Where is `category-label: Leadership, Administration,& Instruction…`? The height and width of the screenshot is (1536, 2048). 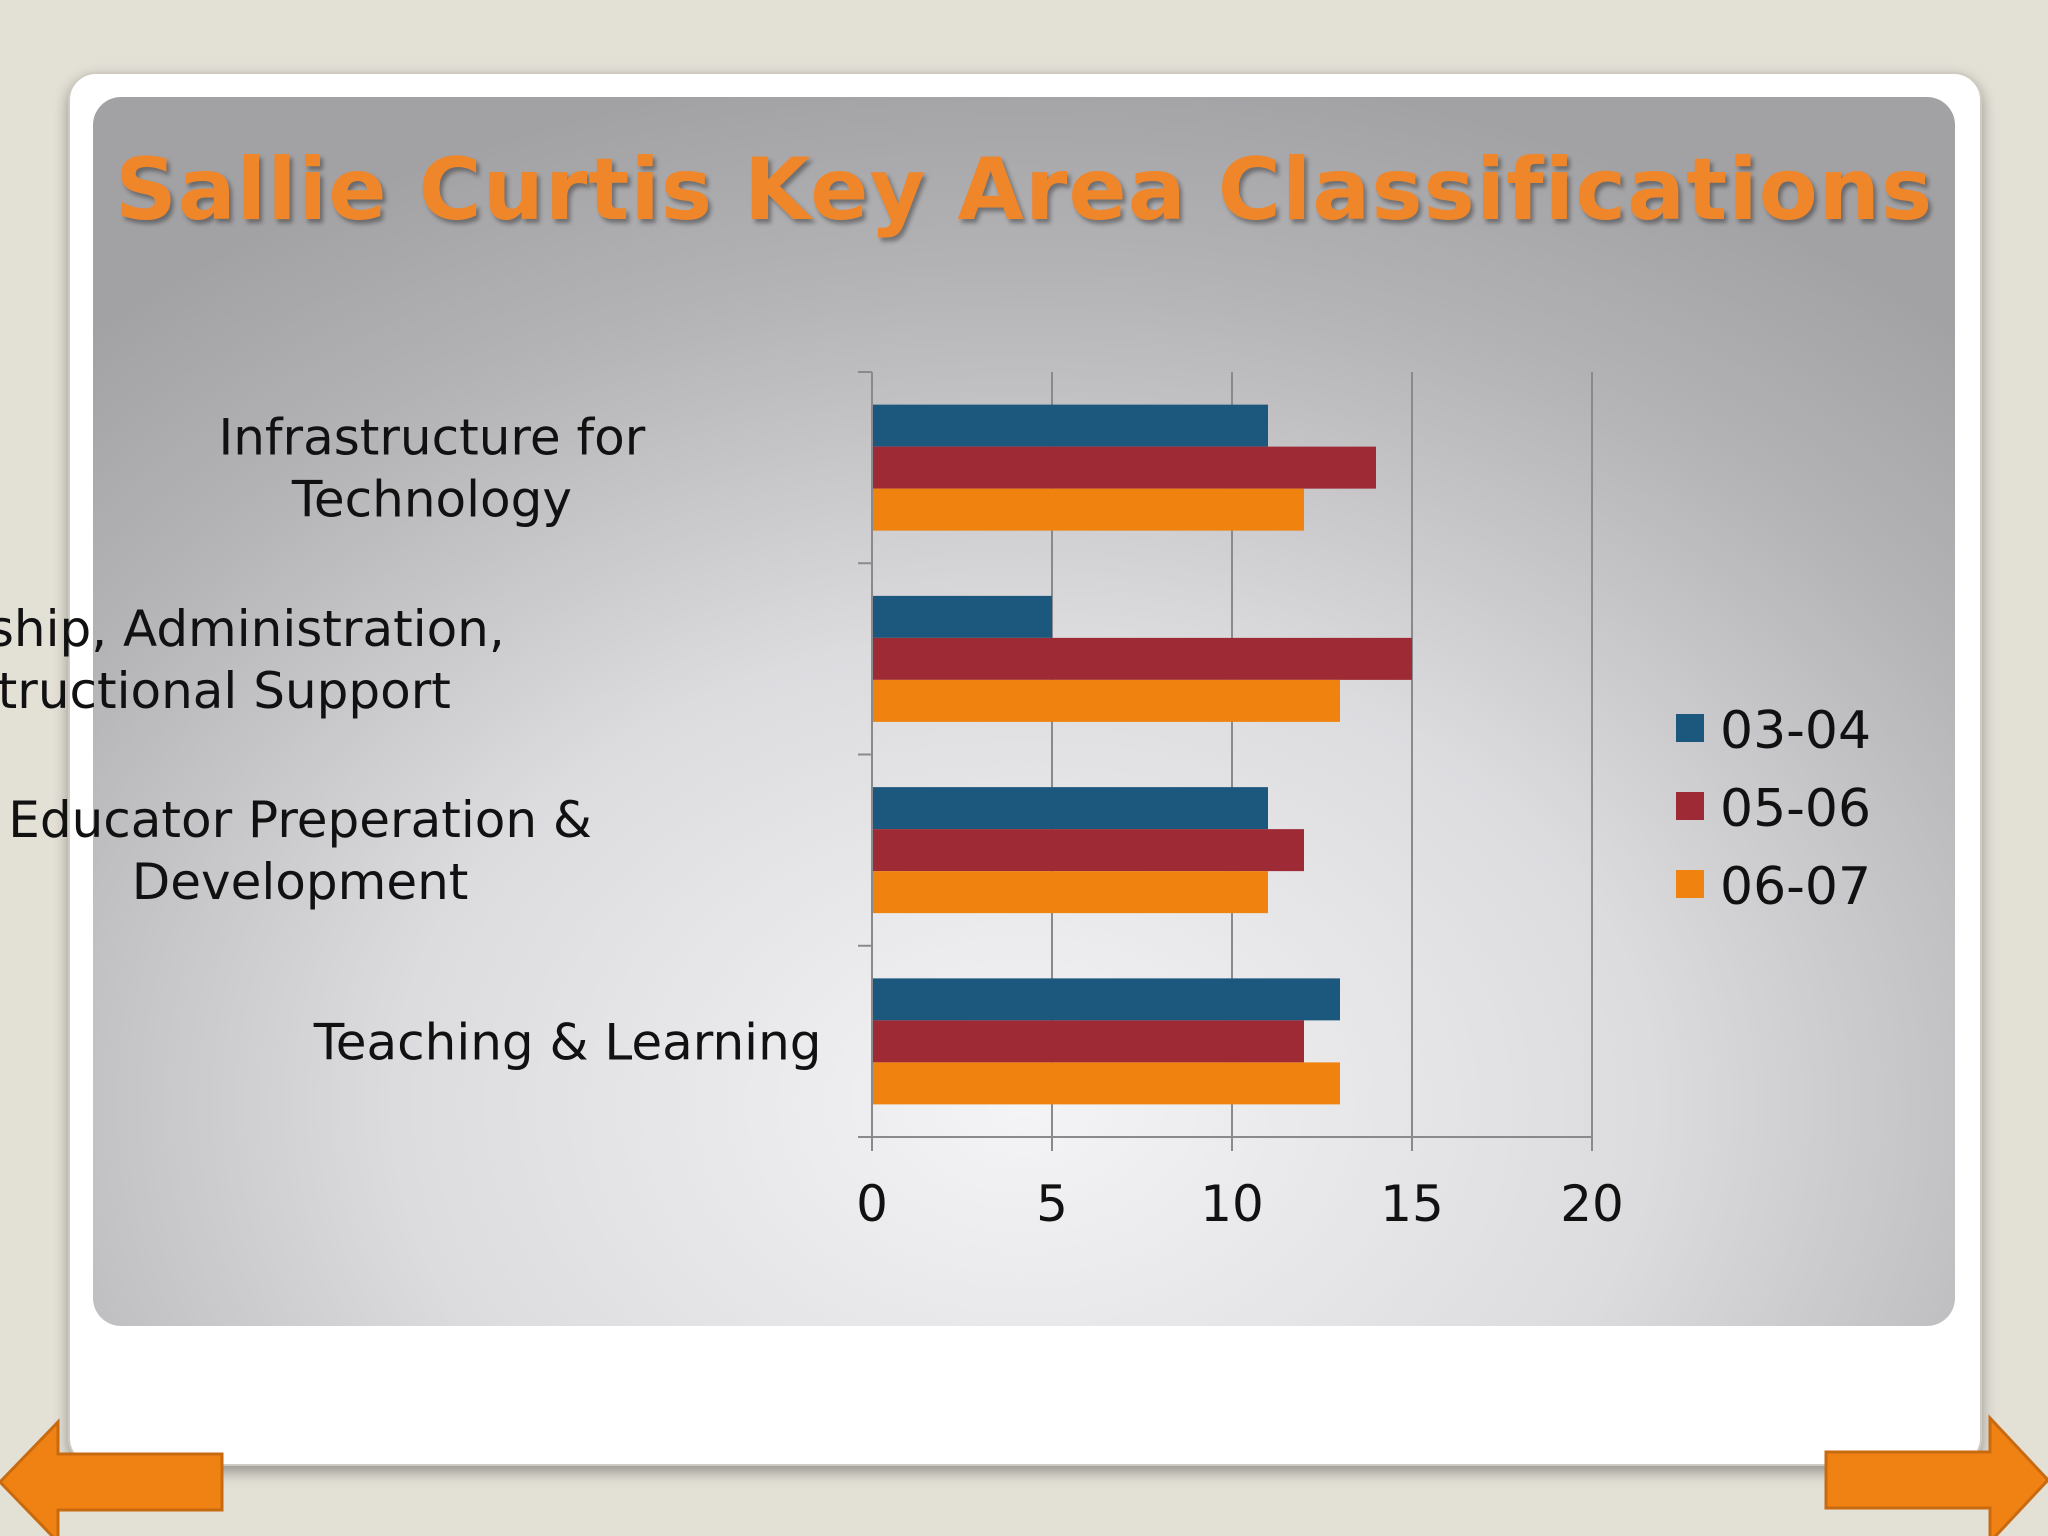
category-label: Leadership, Administration,& Instruction… is located at coordinates (252, 660).